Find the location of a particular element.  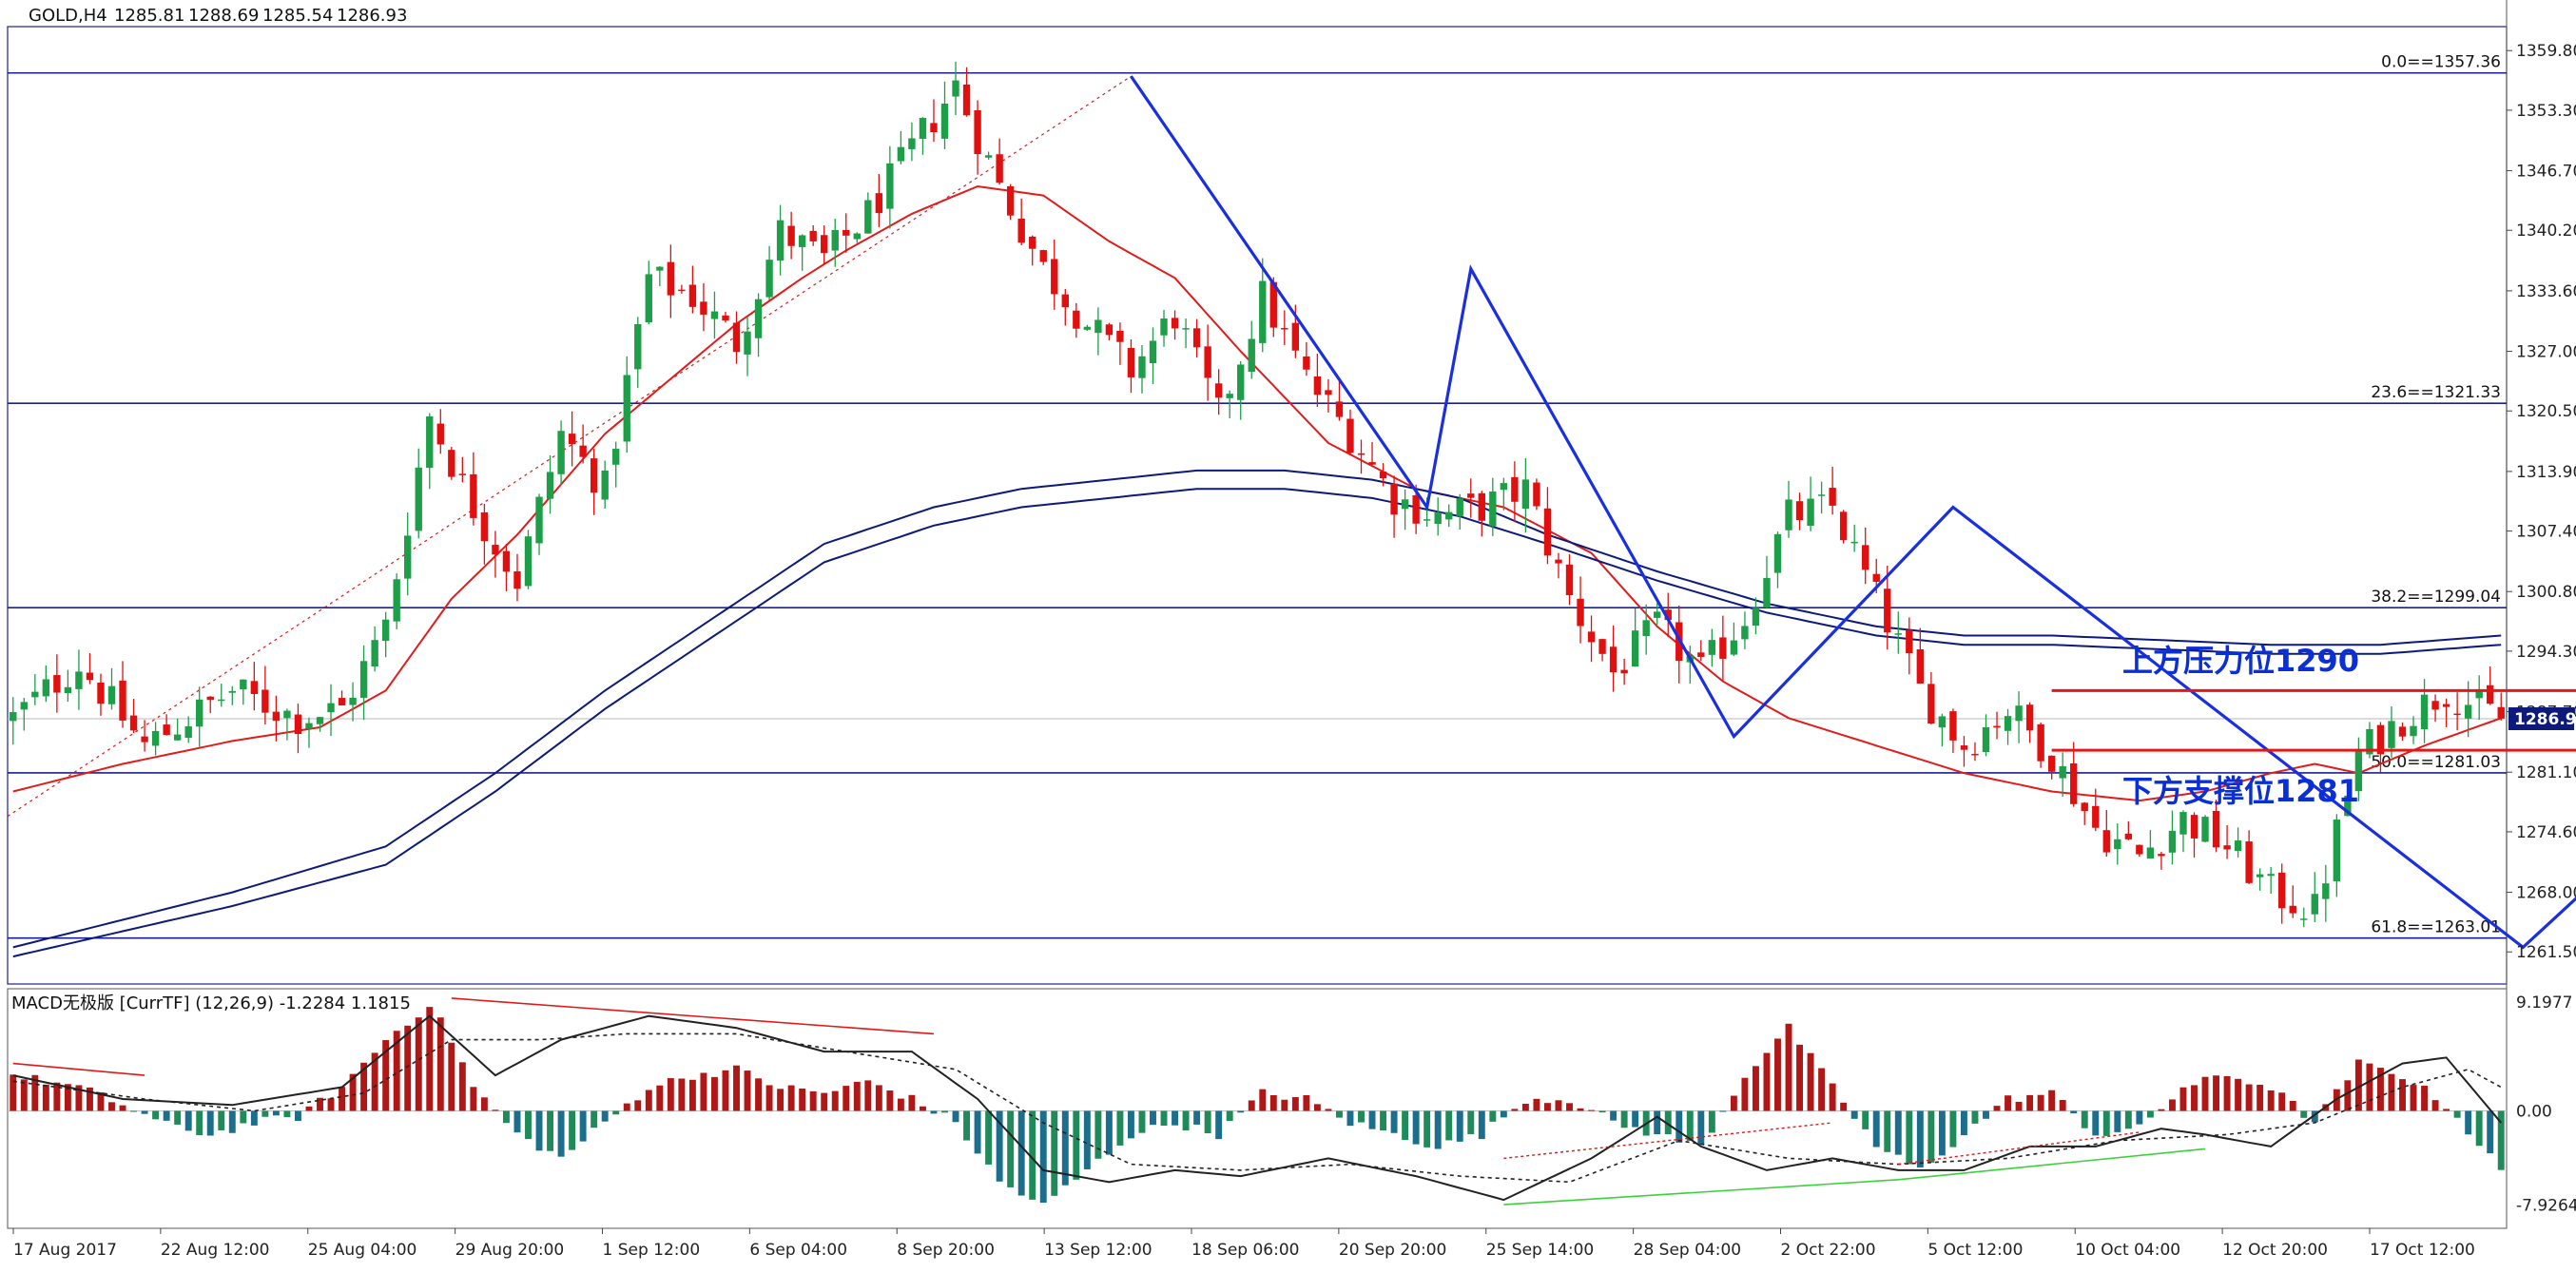

time-tick-label: 17 Aug 2017 is located at coordinates (65, 1250).